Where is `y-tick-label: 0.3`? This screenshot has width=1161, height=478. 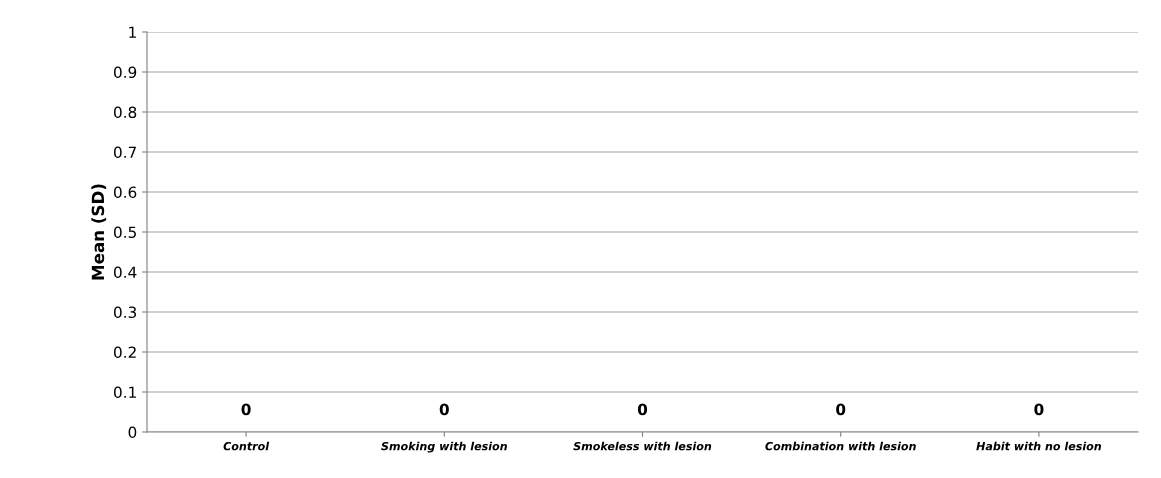
y-tick-label: 0.3 is located at coordinates (125, 312).